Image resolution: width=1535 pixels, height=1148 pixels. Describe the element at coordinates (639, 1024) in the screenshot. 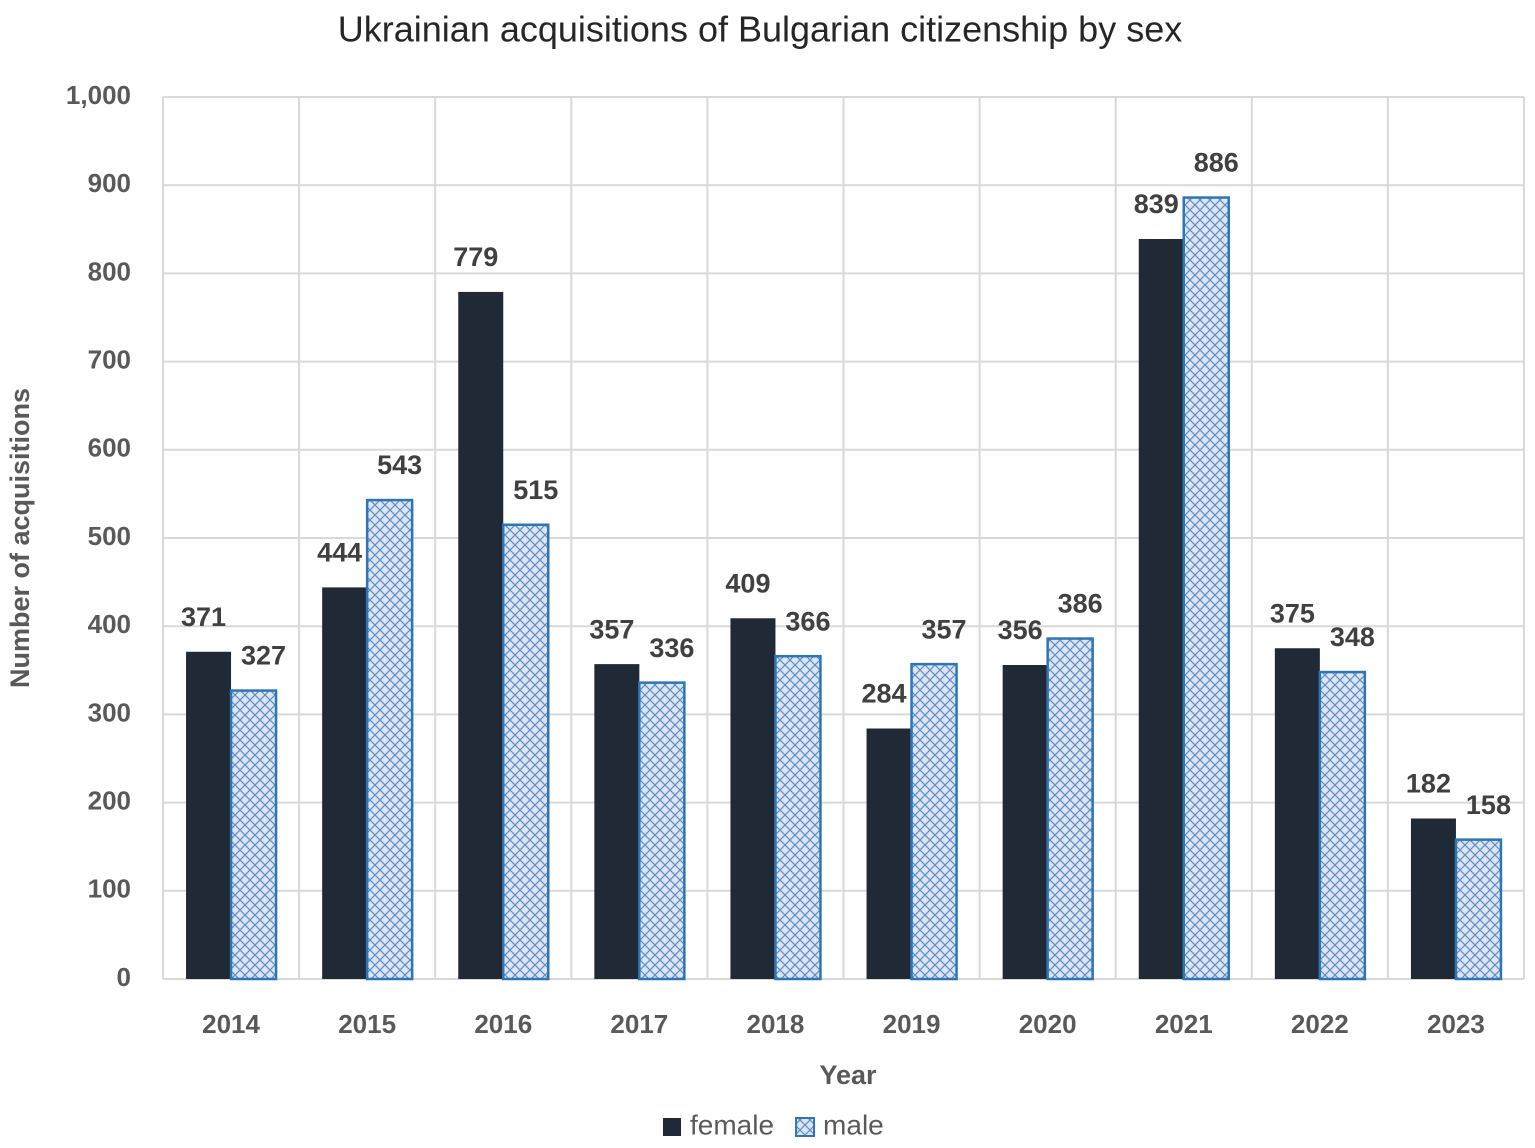

I see `x-tick-label: 2017` at that location.